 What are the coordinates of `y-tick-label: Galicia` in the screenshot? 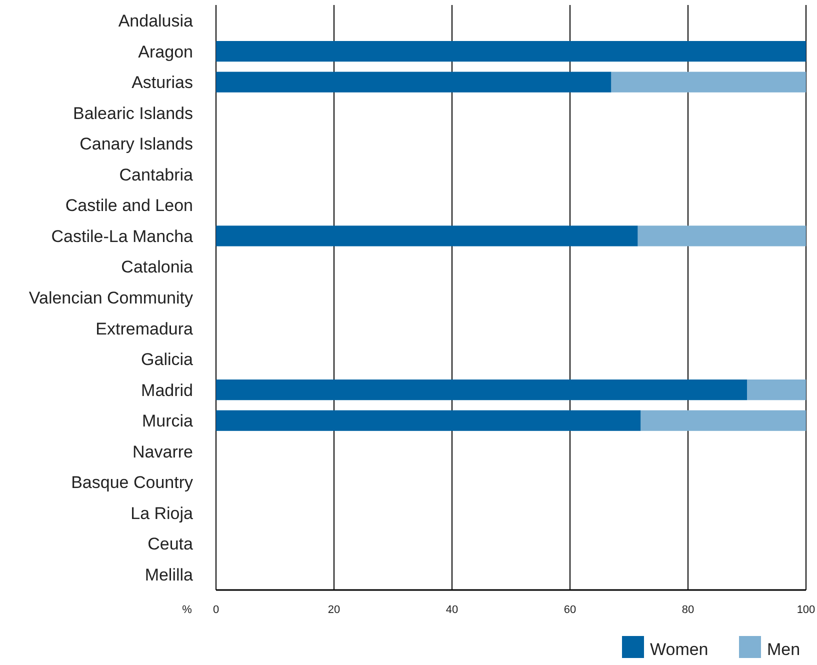 It's located at (167, 360).